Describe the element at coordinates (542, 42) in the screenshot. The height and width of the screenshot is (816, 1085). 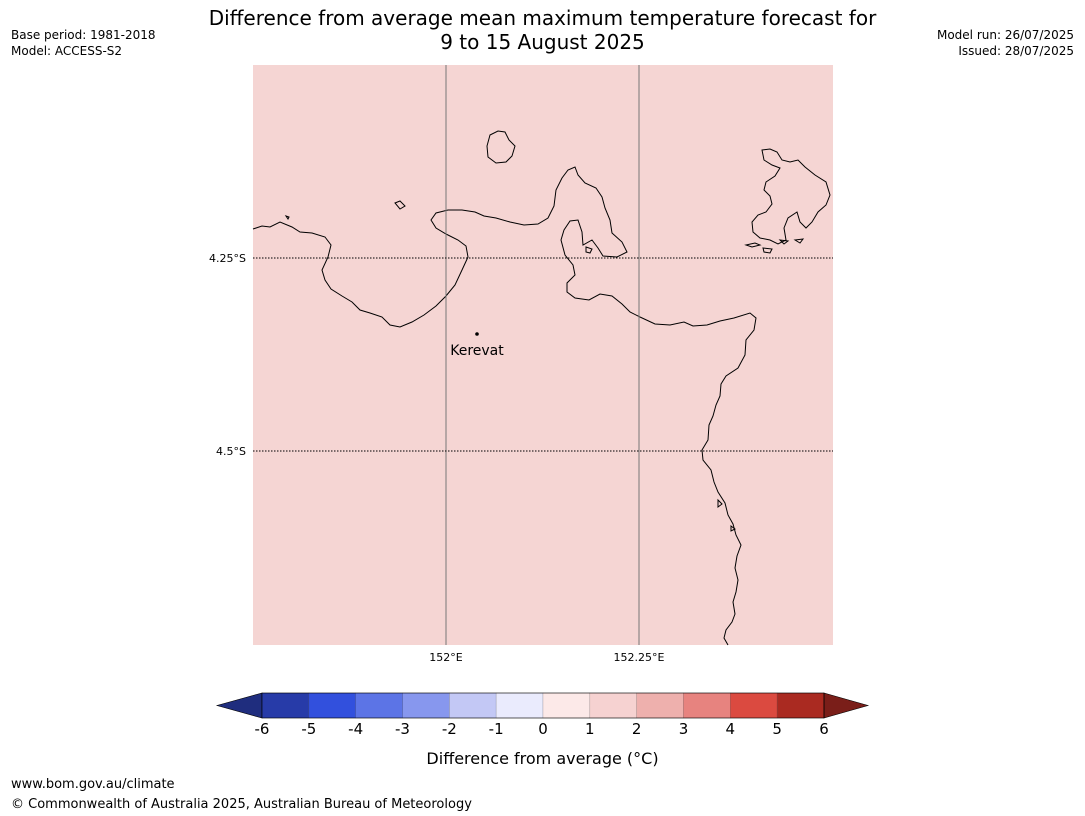
I see `title-line-2: 9 to 15 August 2025` at that location.